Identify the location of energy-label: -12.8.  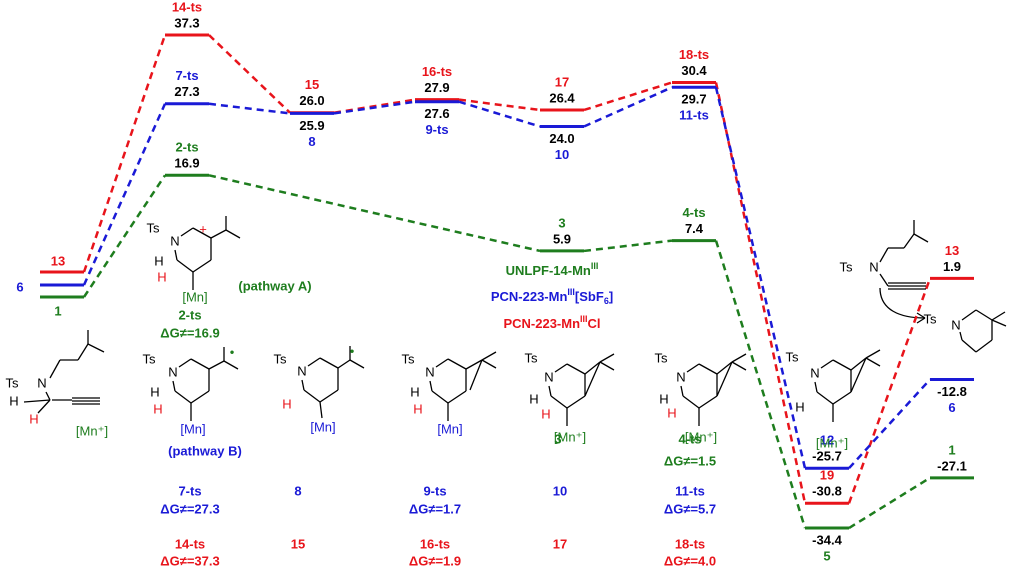
(952, 391).